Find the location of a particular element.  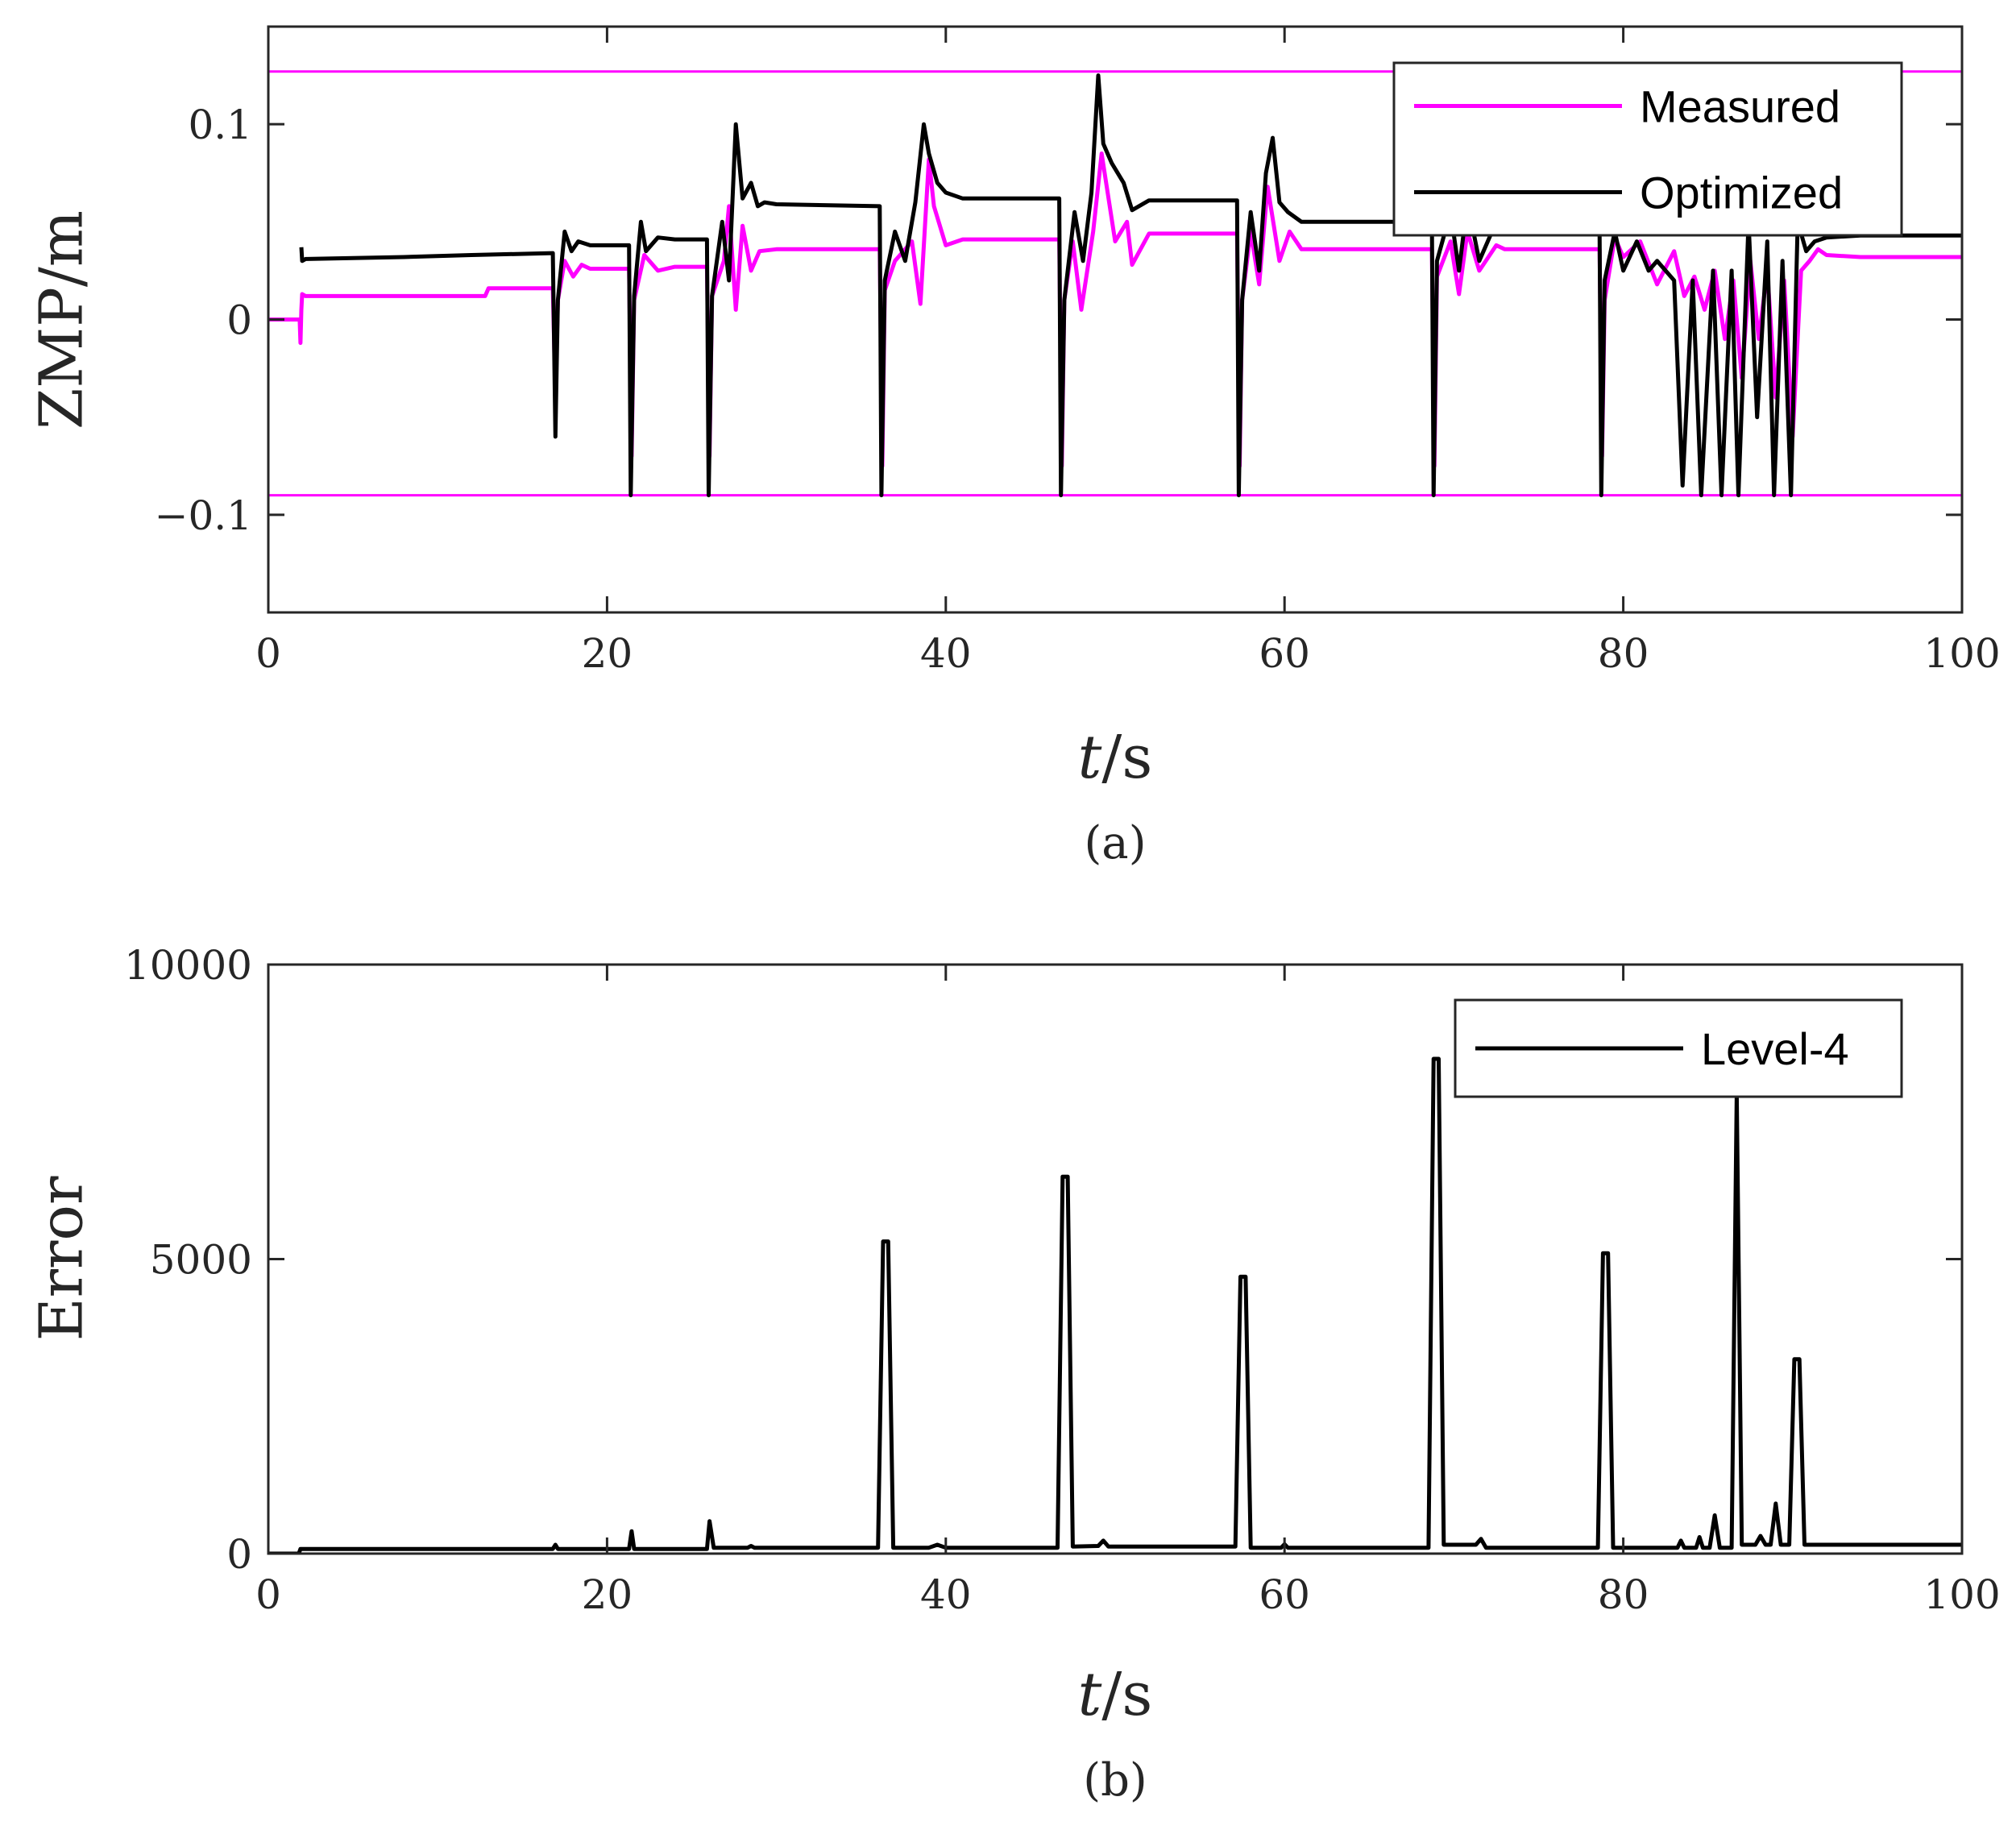

legend: Measured Optimized is located at coordinates (1647, 149).